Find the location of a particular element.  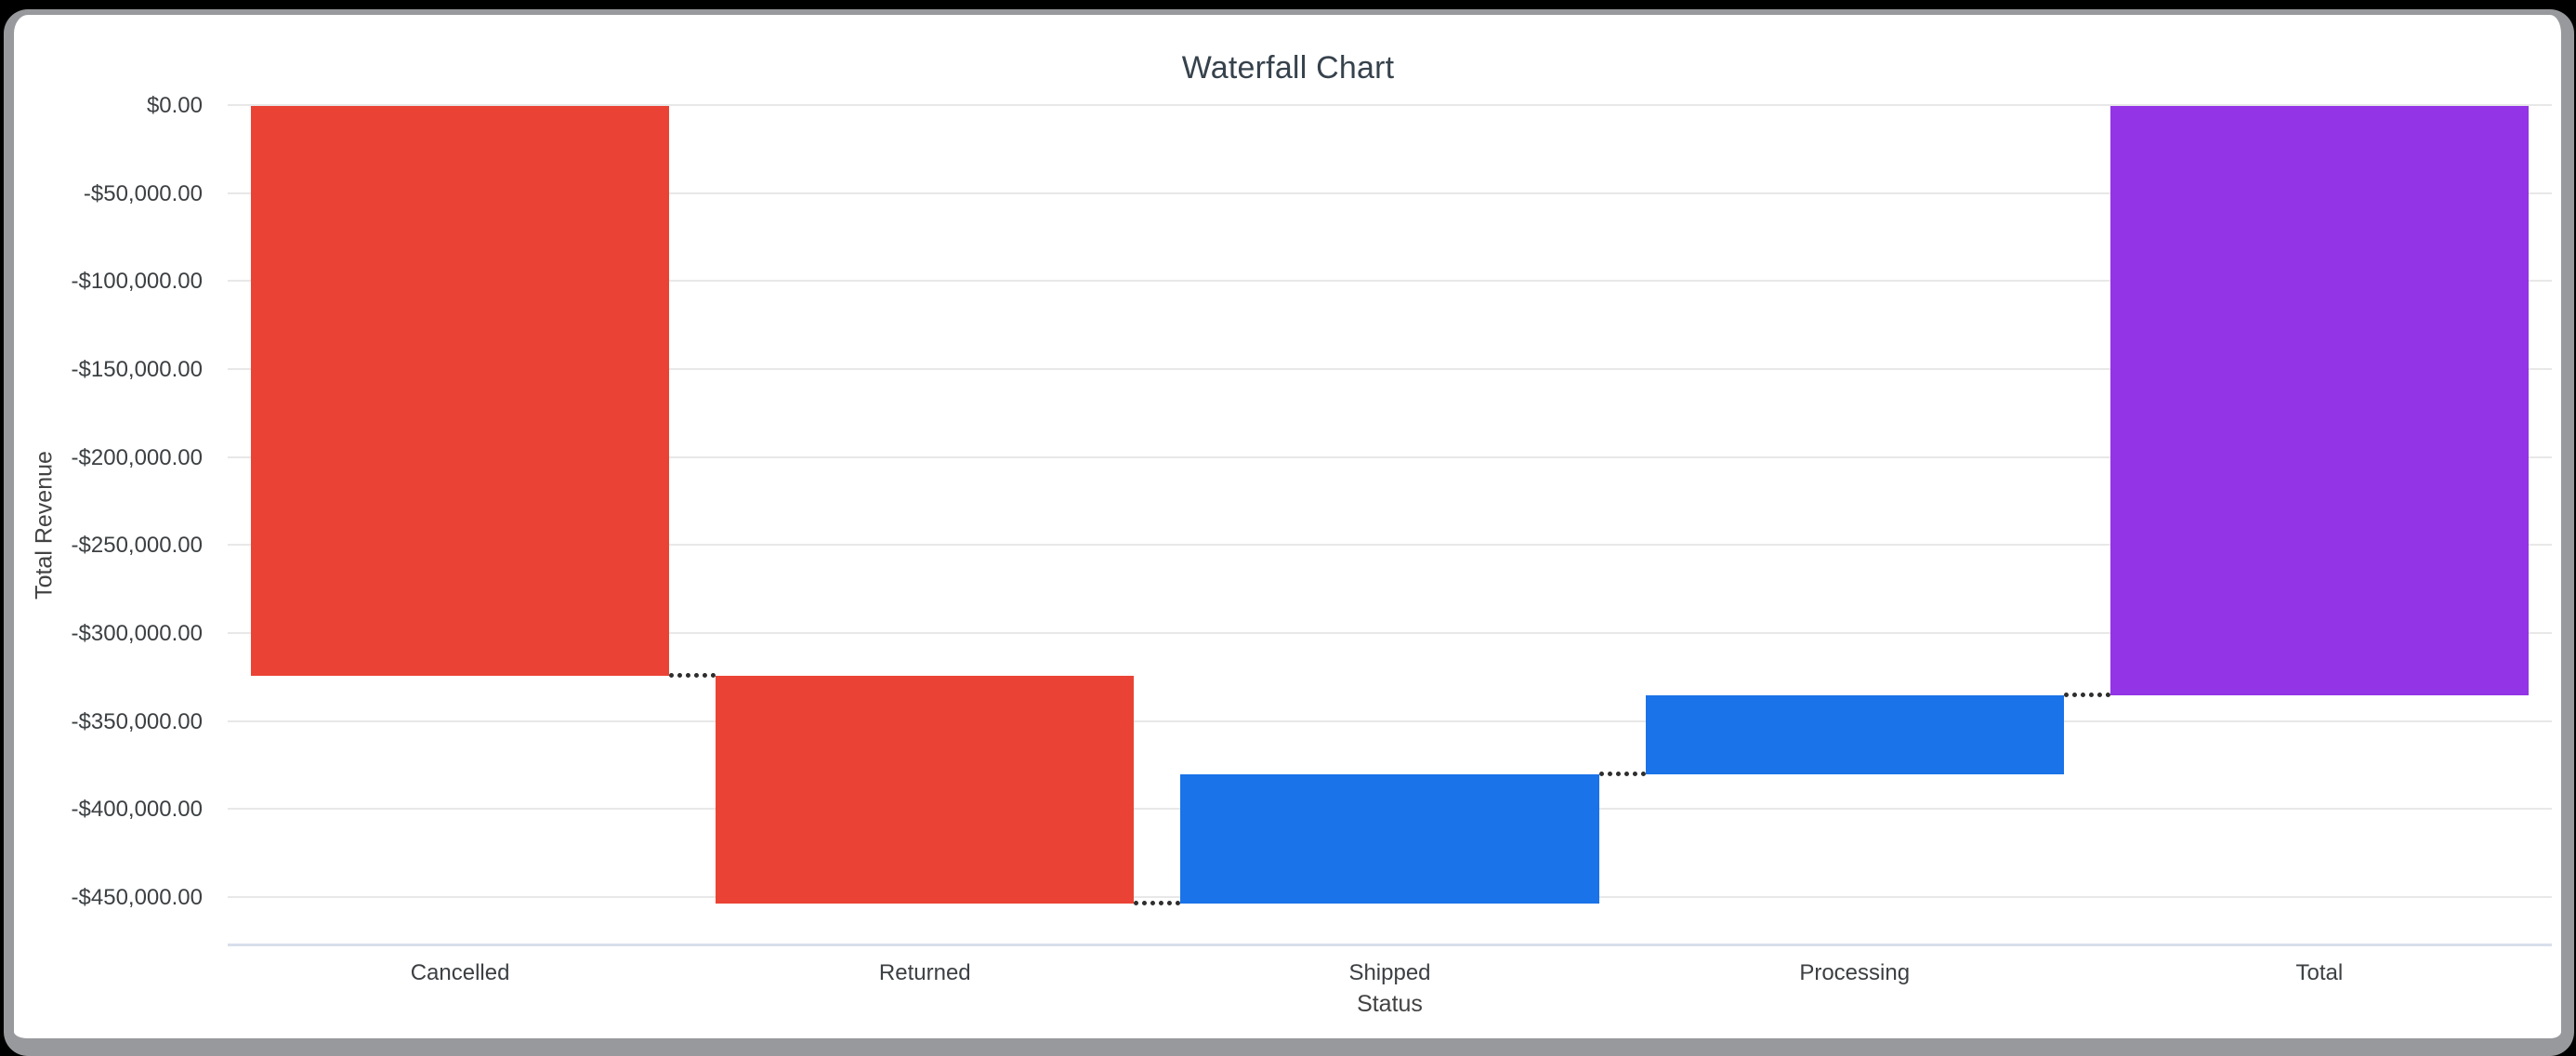

waterfall-bar-cancelled is located at coordinates (460, 391).